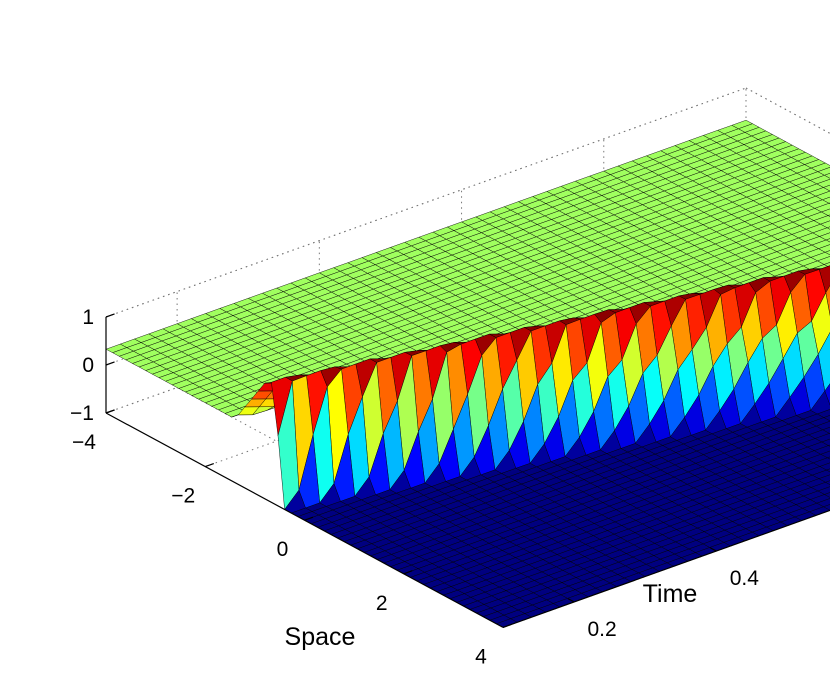 The height and width of the screenshot is (679, 830). What do you see at coordinates (209, 465) in the screenshot?
I see `x-tick` at bounding box center [209, 465].